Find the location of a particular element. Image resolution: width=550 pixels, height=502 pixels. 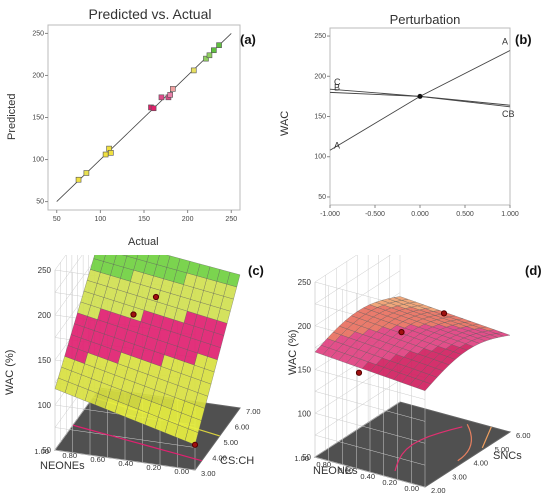

chart-c-xtick-3: 6.00 is located at coordinates (242, 427).